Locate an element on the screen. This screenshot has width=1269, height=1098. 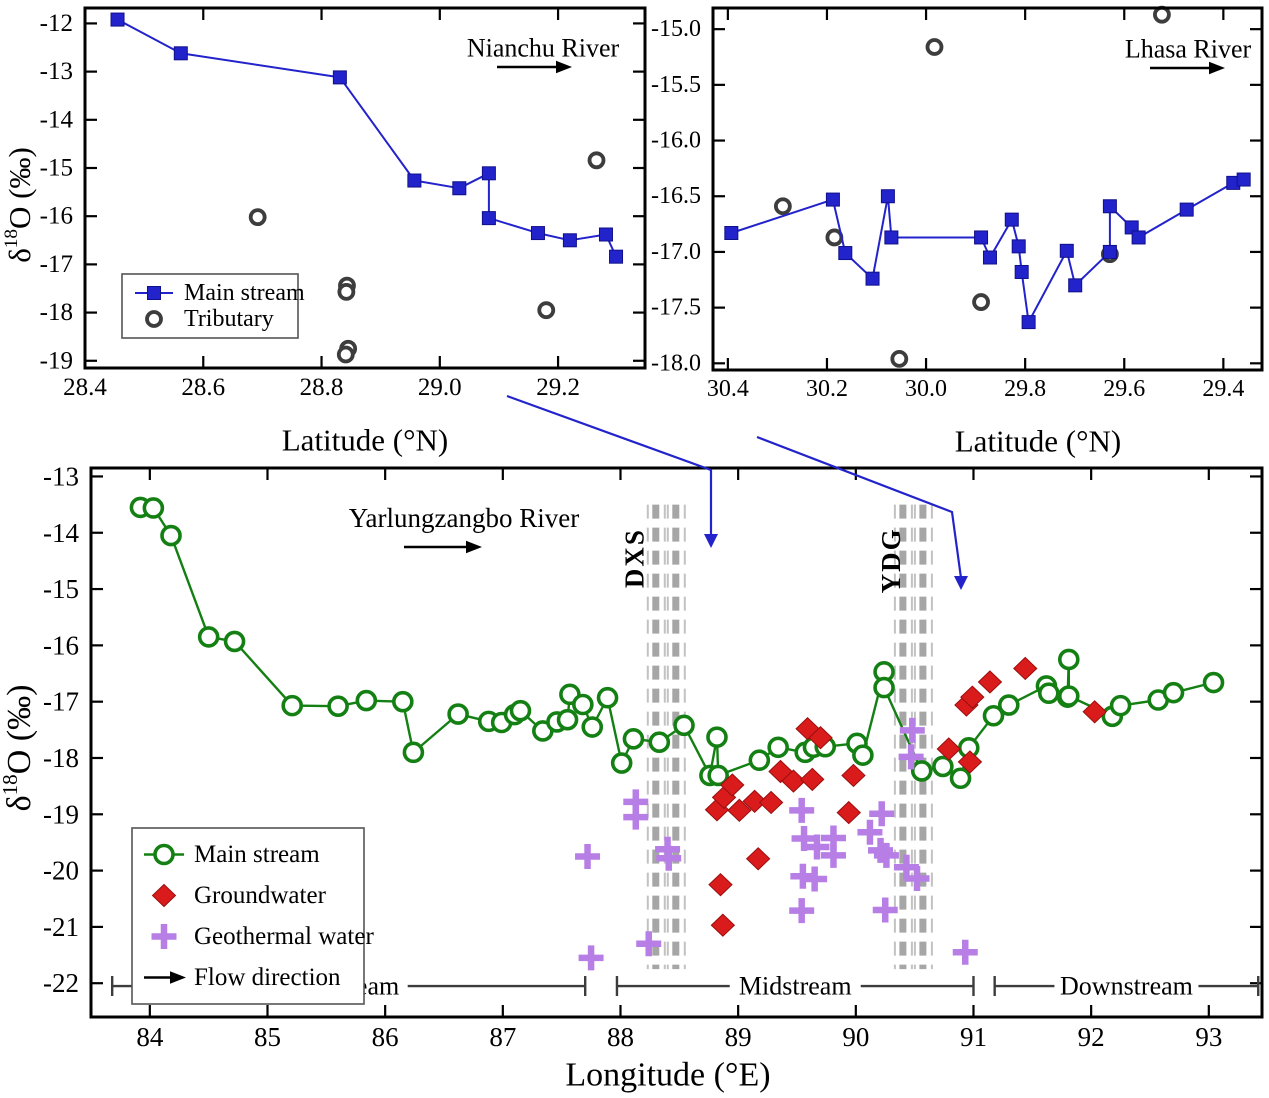
river-name-label: Yarlungzangbo River is located at coordinates (464, 518).